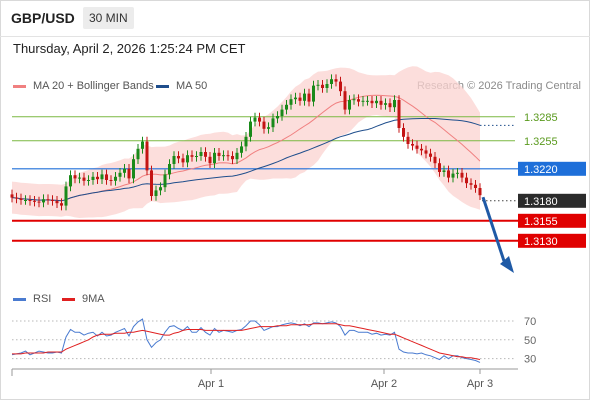 Image resolution: width=590 pixels, height=400 pixels. What do you see at coordinates (211, 384) in the screenshot?
I see `x-tick-label: Apr 1` at bounding box center [211, 384].